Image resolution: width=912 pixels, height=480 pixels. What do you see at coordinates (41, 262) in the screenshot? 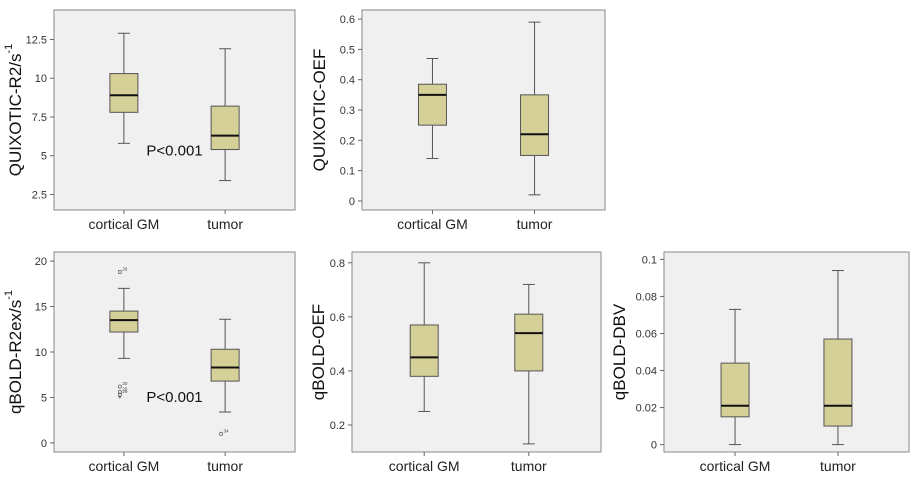
I see `y-tick-label: 20` at bounding box center [41, 262].